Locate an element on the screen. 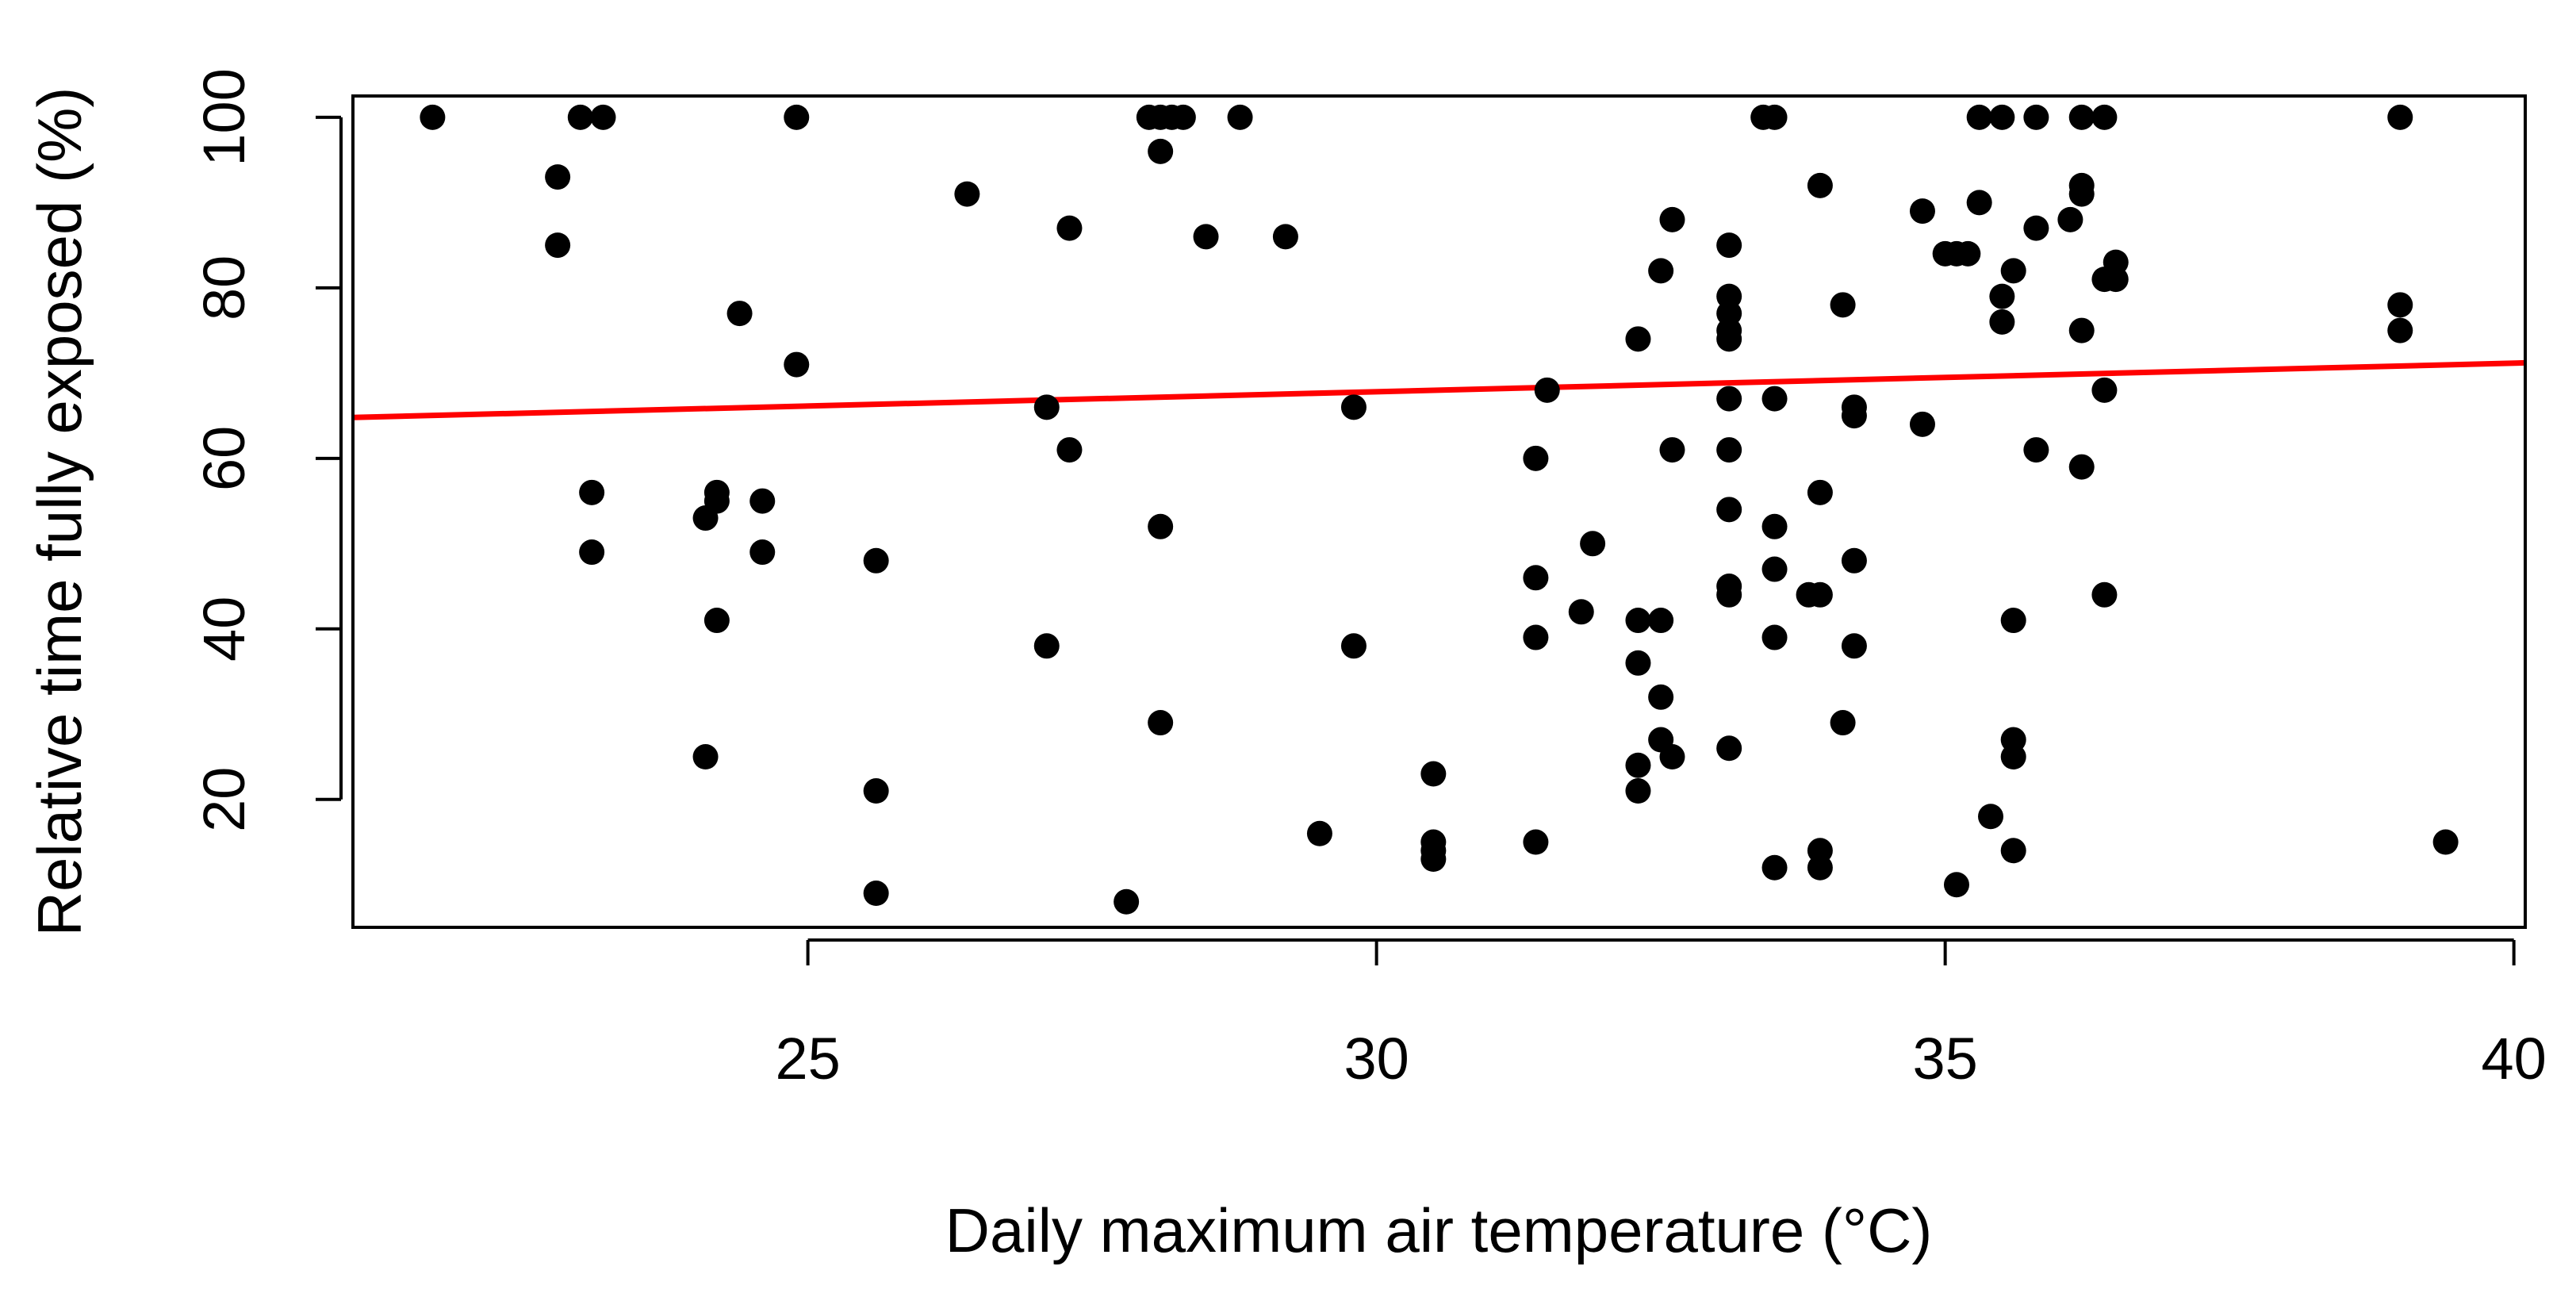  y-tick-label: 40 is located at coordinates (224, 629).